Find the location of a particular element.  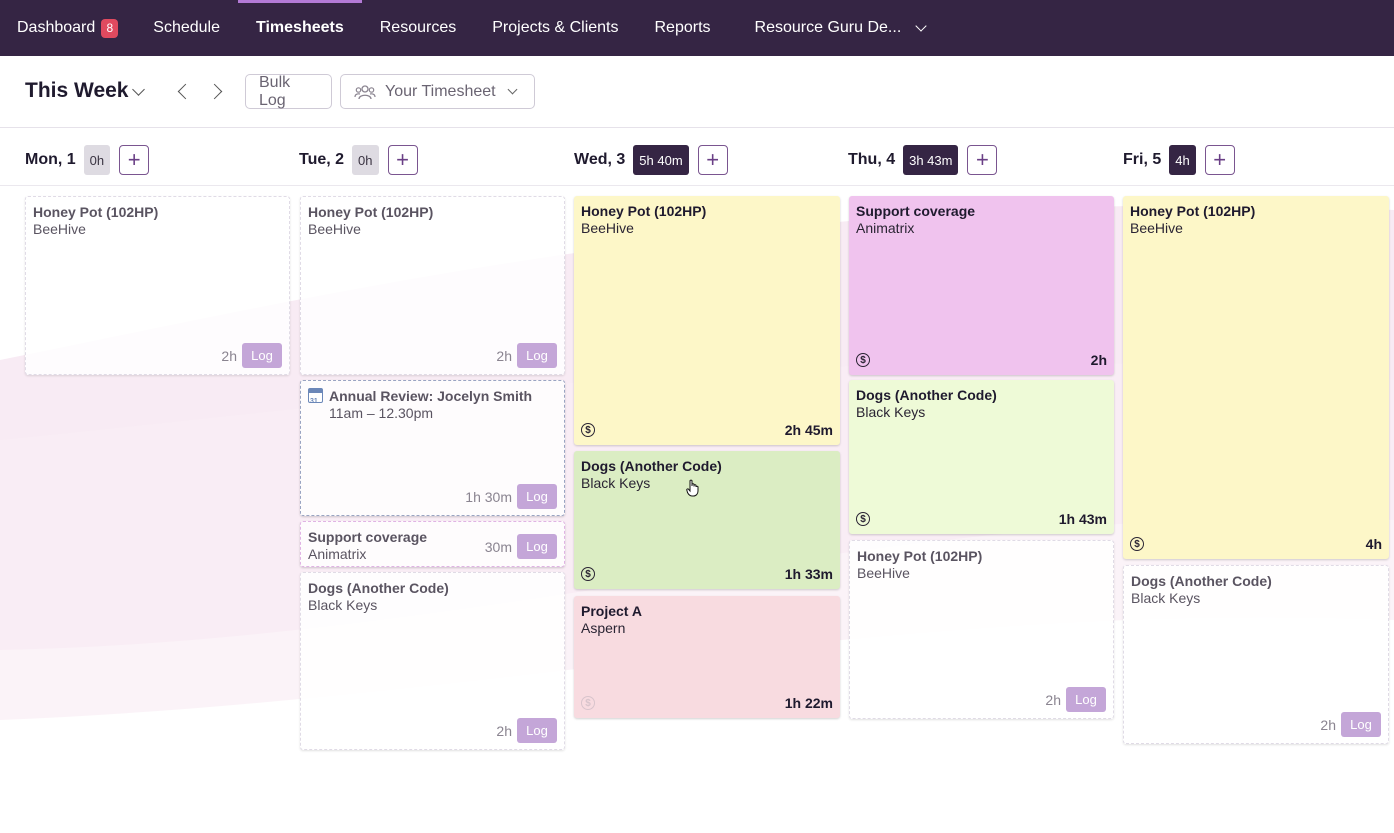

card-footer: 4h is located at coordinates (1256, 544).